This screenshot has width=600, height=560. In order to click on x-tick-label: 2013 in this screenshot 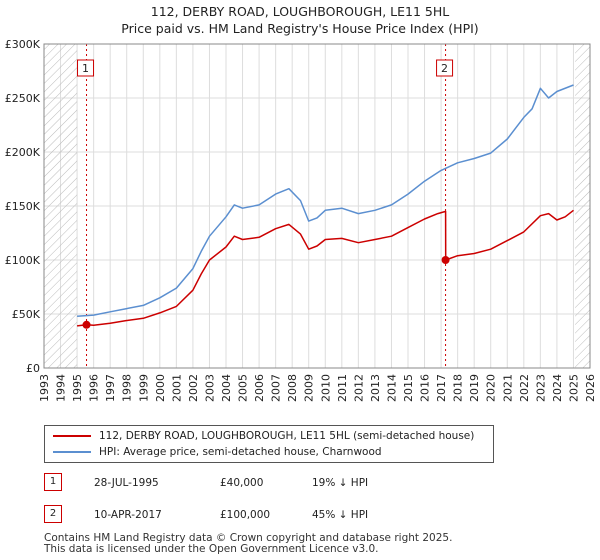, I will do `click(375, 388)`.